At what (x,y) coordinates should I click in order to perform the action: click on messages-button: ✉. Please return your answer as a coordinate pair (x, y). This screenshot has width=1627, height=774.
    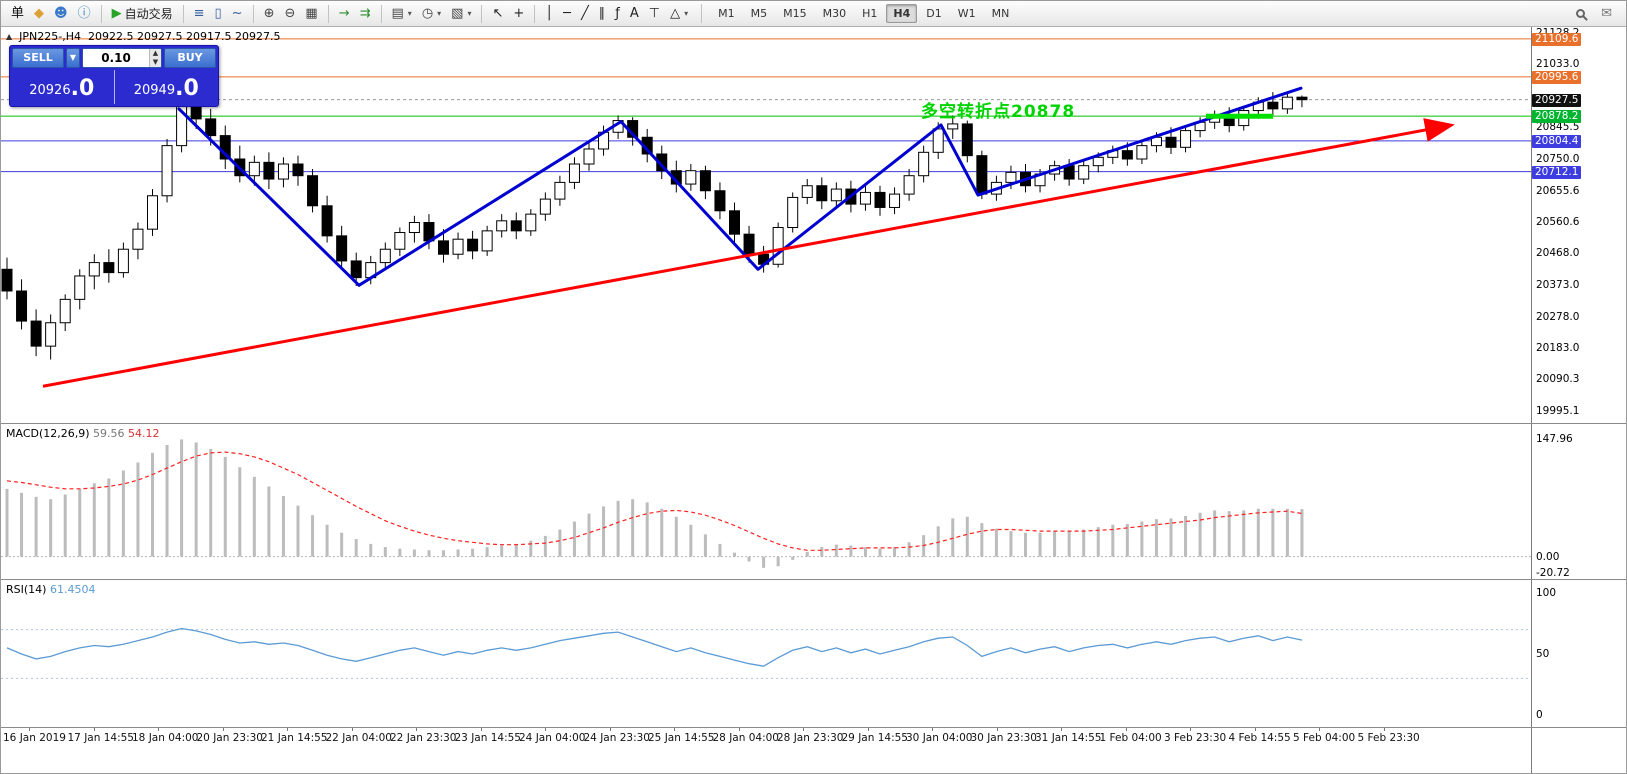
    Looking at the image, I should click on (1606, 14).